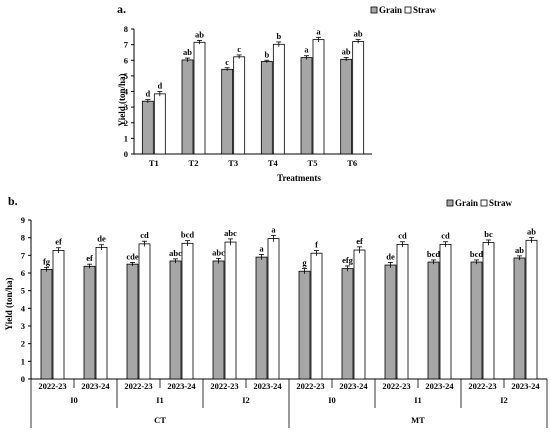  I want to click on panel-b-significance-letter: f, so click(316, 245).